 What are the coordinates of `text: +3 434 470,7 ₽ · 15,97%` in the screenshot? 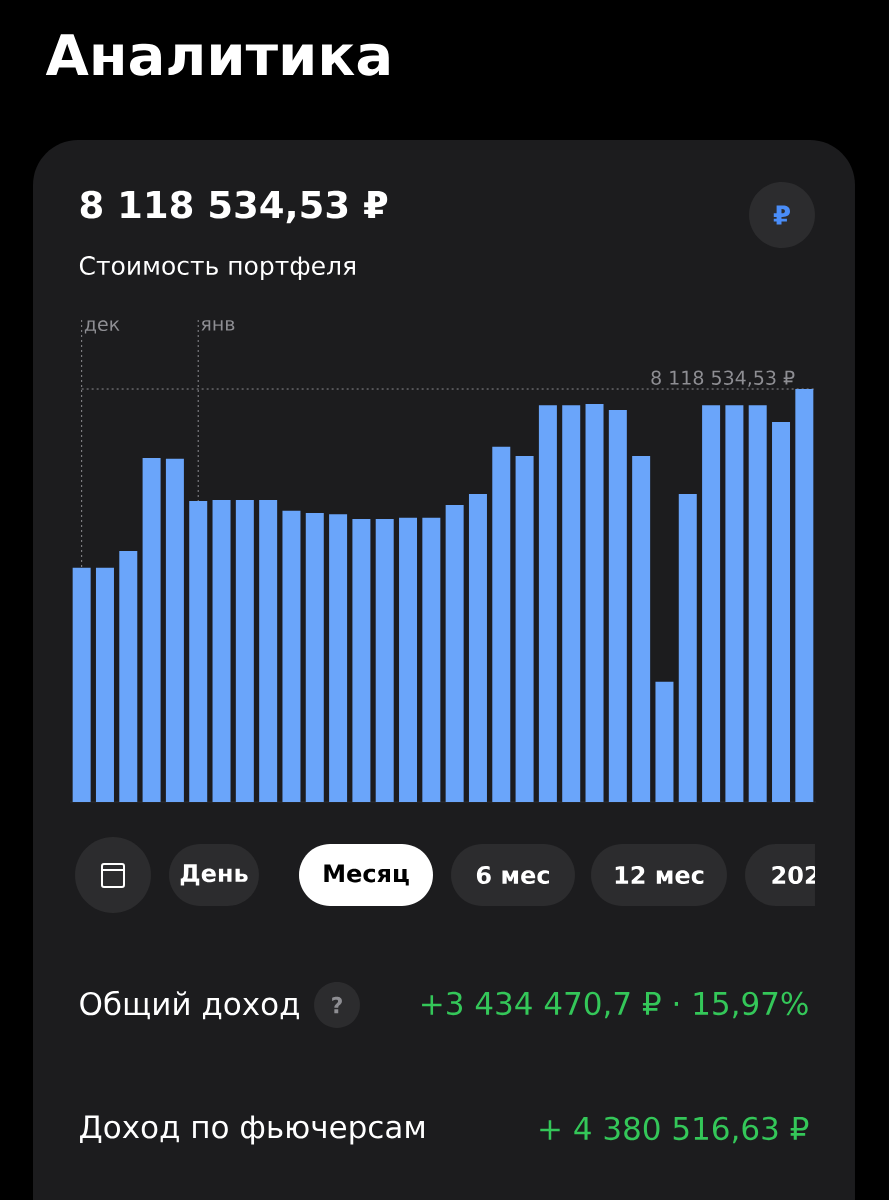 It's located at (615, 1005).